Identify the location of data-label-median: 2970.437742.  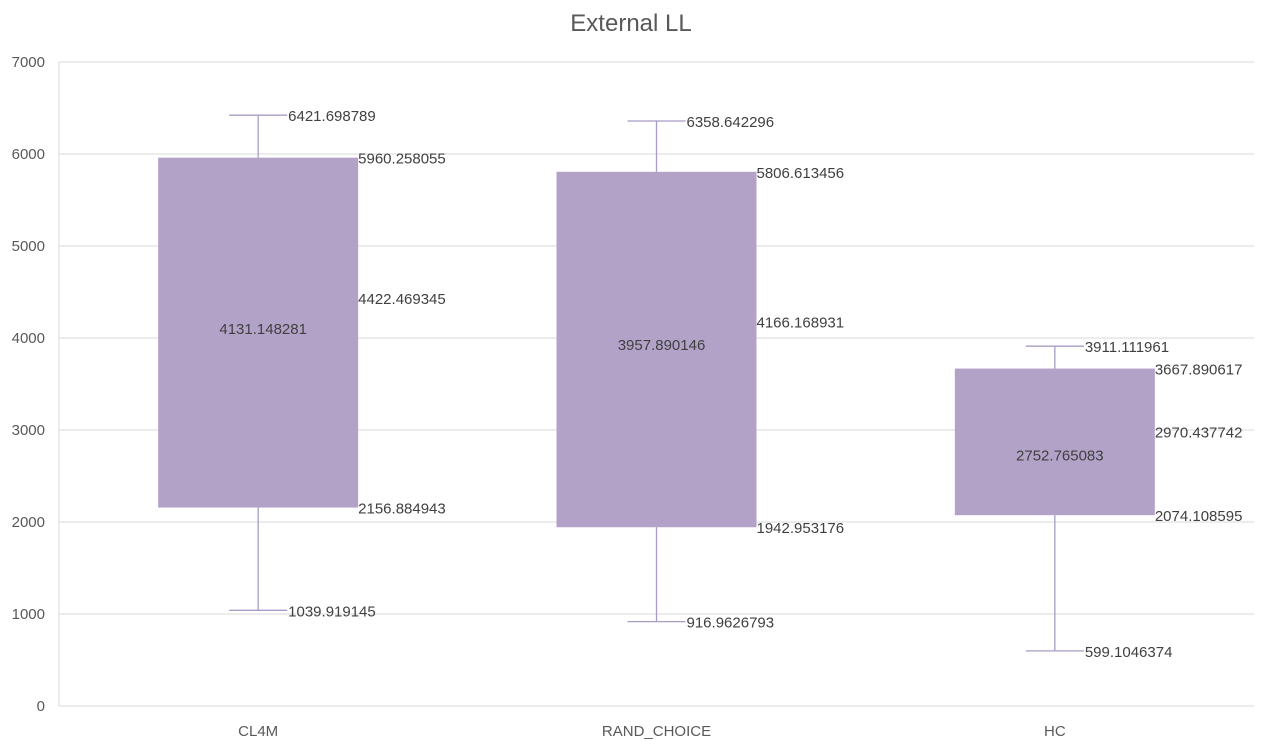
(1199, 433).